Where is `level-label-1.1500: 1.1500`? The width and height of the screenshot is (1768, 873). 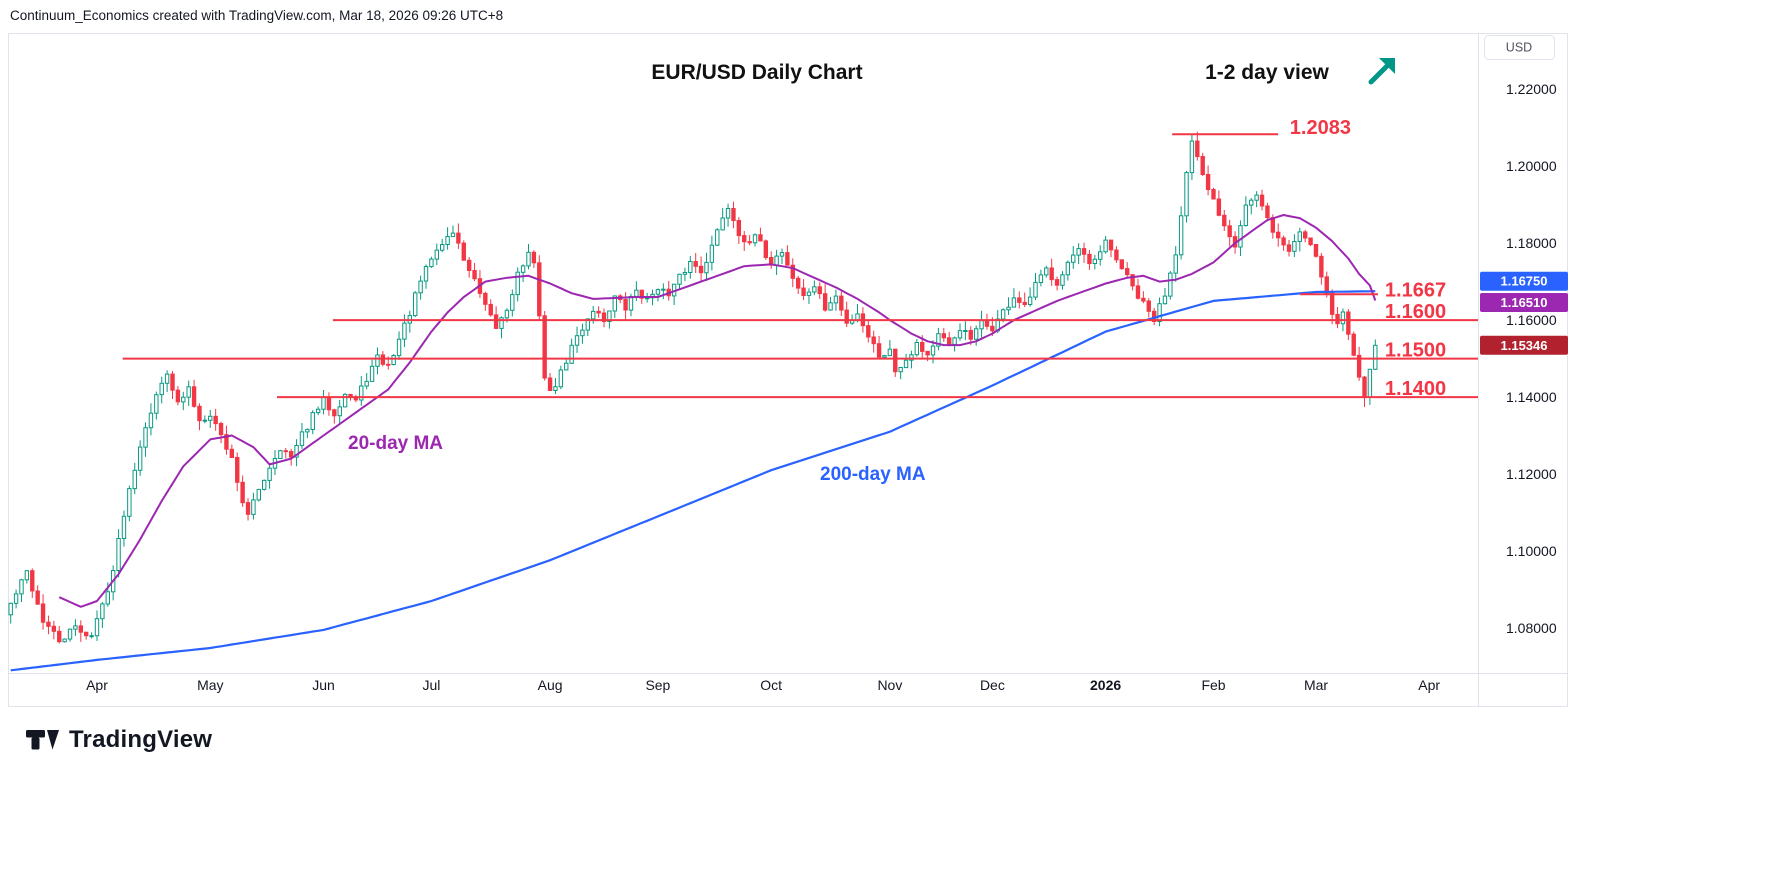 level-label-1.1500: 1.1500 is located at coordinates (1415, 351).